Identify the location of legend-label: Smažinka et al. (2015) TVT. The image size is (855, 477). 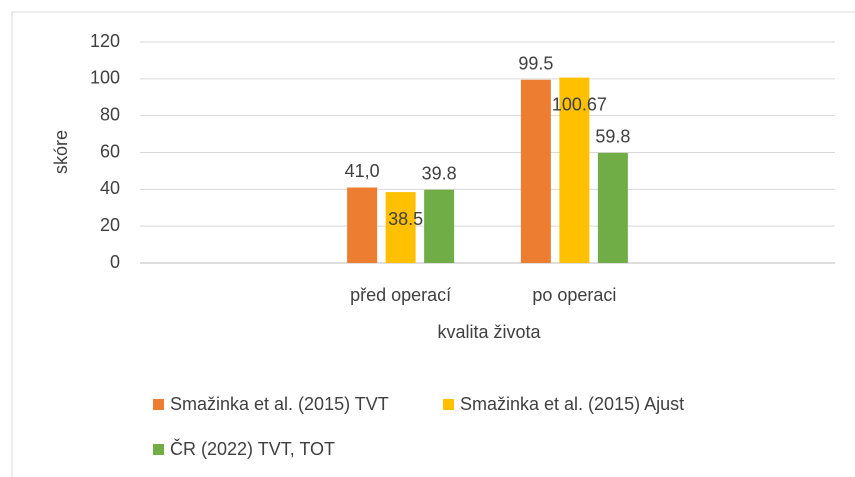
(279, 404).